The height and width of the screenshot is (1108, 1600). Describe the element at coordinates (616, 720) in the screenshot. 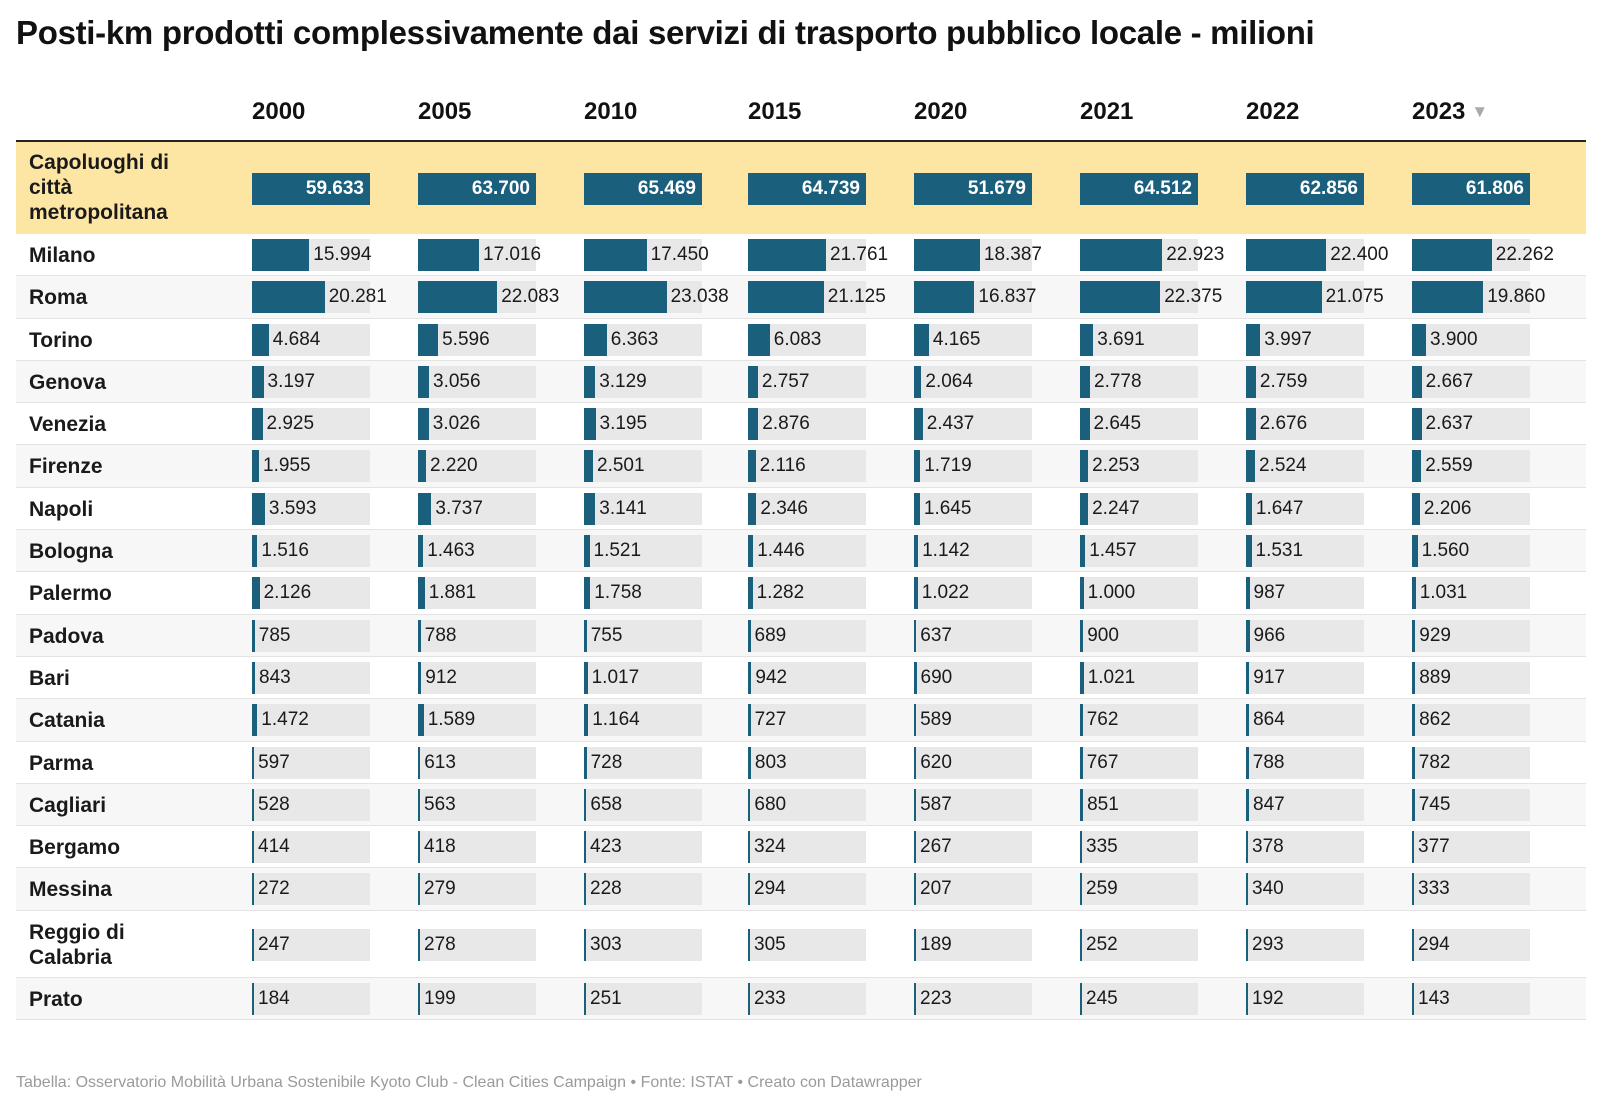

I see `data-label: 1.164` at that location.